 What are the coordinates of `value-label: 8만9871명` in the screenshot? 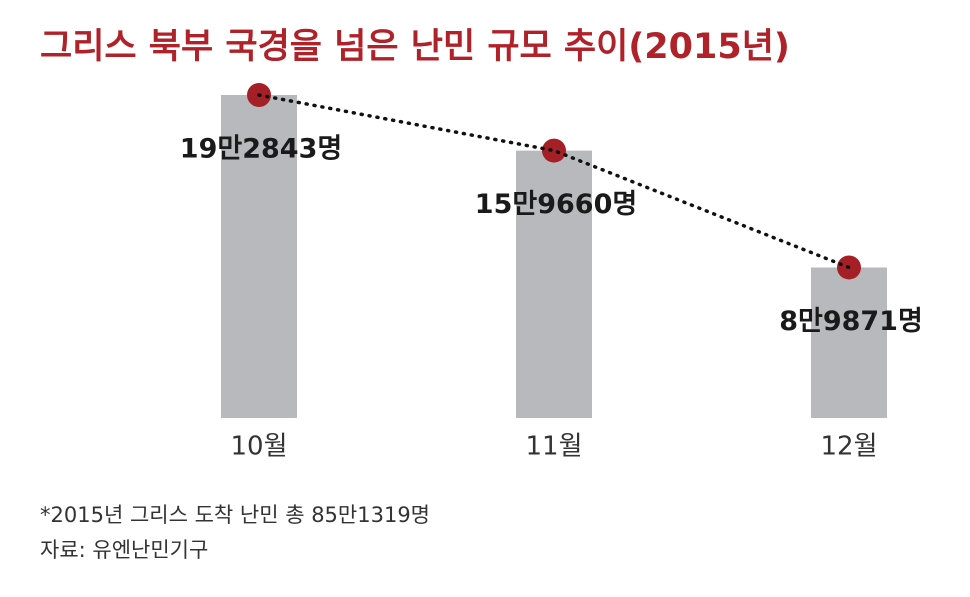 It's located at (851, 321).